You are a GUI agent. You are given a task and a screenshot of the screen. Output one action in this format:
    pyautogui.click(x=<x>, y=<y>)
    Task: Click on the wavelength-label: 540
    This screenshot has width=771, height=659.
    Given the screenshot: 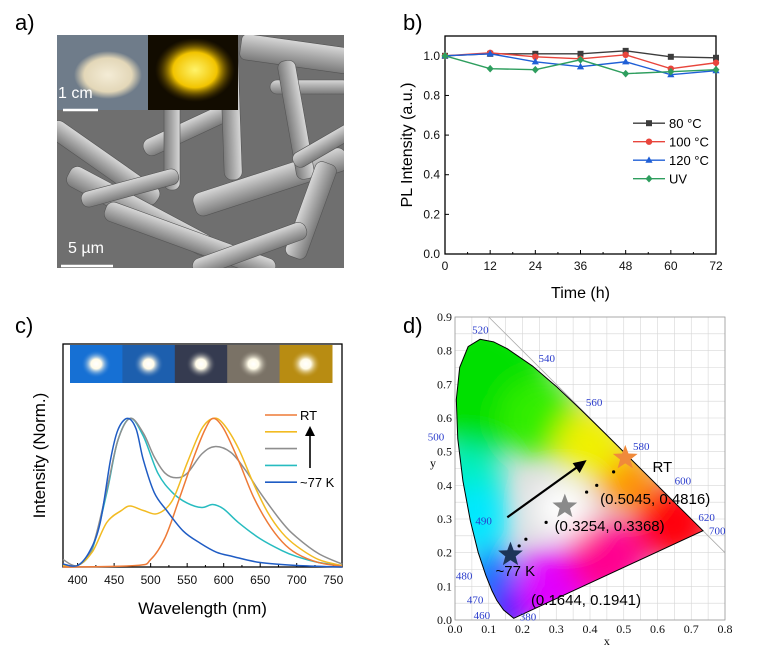 What is the action you would take?
    pyautogui.click(x=546, y=359)
    